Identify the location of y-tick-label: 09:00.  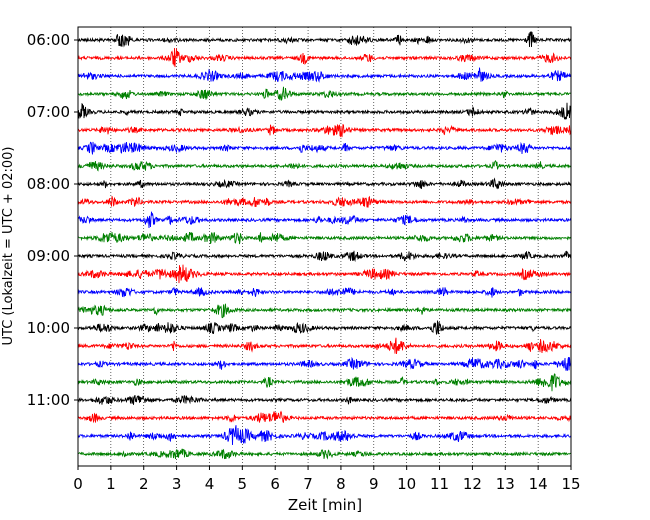
(48, 256).